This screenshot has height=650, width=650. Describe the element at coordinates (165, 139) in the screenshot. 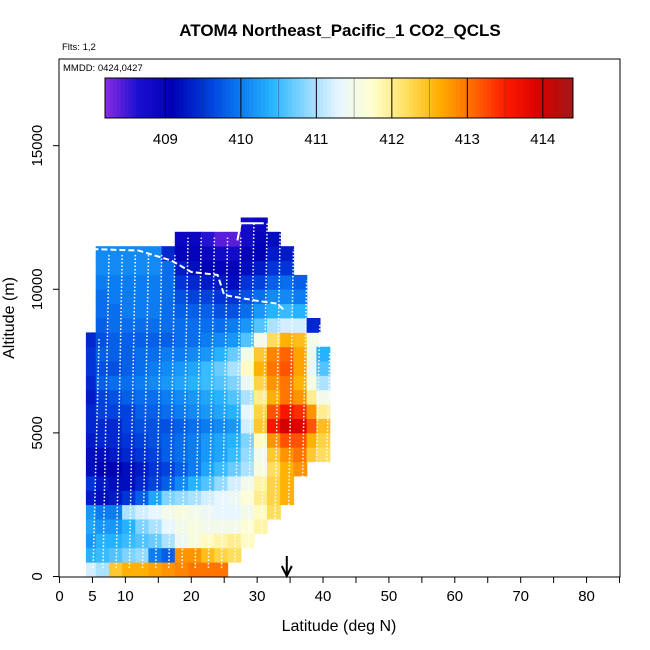

I see `colorbar-tick-label: 409` at that location.